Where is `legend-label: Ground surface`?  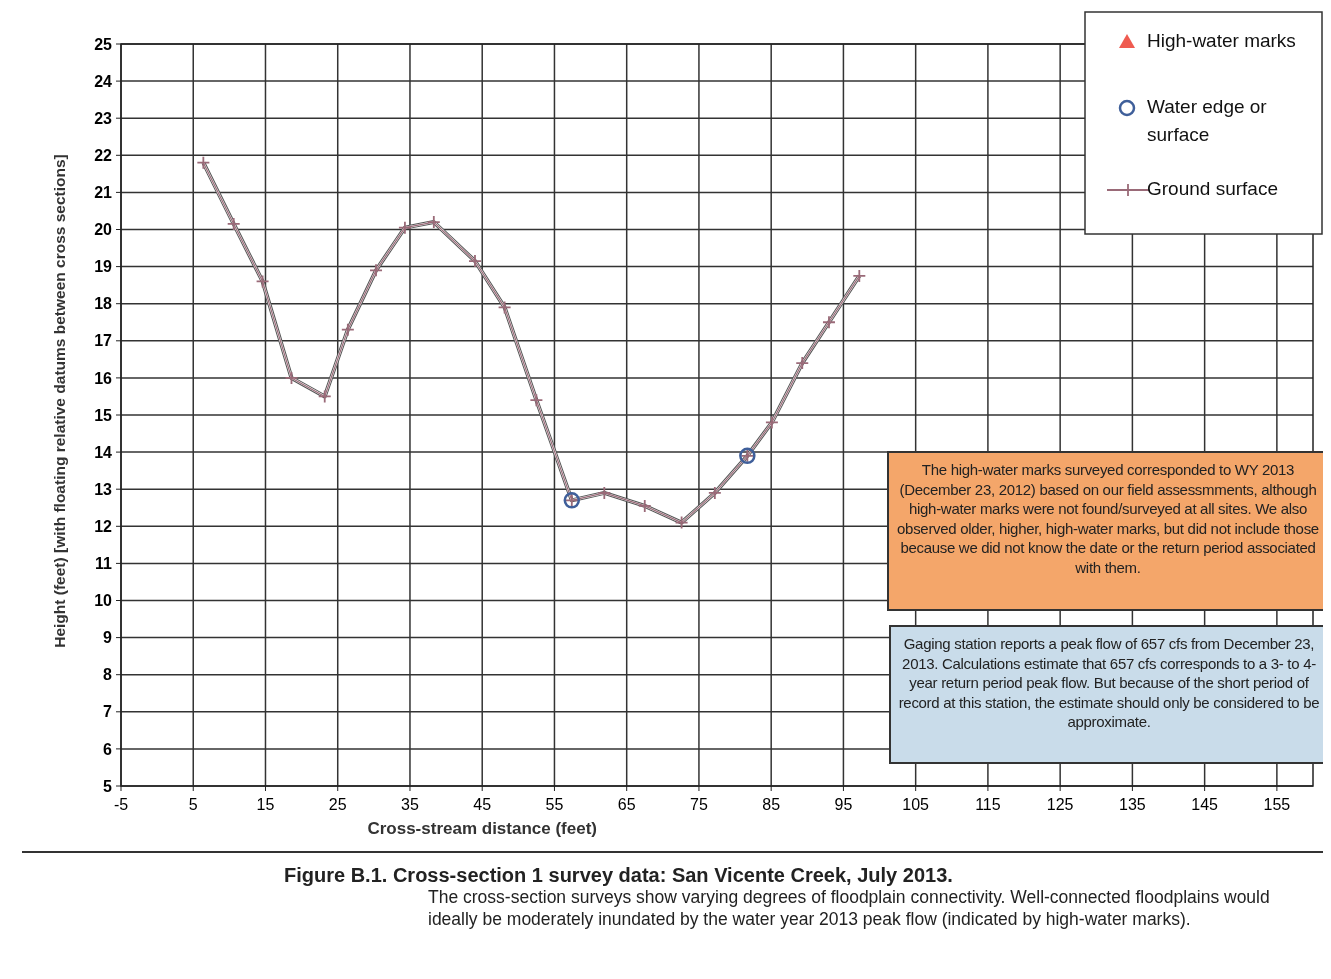 legend-label: Ground surface is located at coordinates (1213, 189).